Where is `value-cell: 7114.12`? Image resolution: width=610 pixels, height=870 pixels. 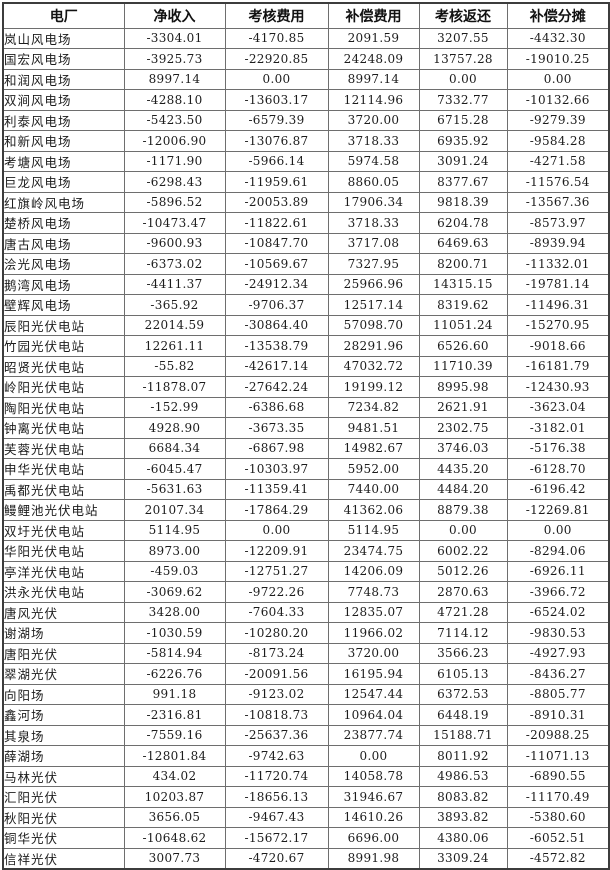
value-cell: 7114.12 is located at coordinates (463, 633).